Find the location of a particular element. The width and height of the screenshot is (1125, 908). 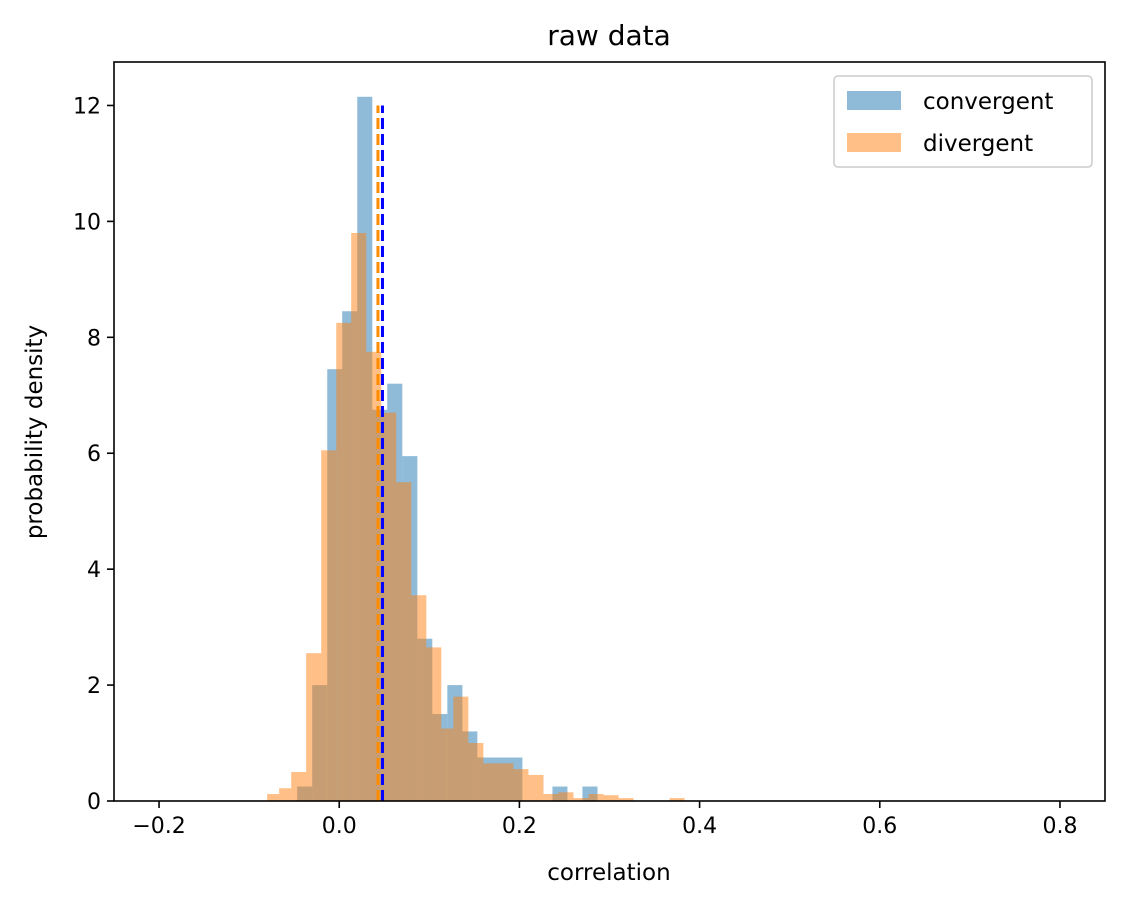

x-tick-label: 0.2 is located at coordinates (519, 826).